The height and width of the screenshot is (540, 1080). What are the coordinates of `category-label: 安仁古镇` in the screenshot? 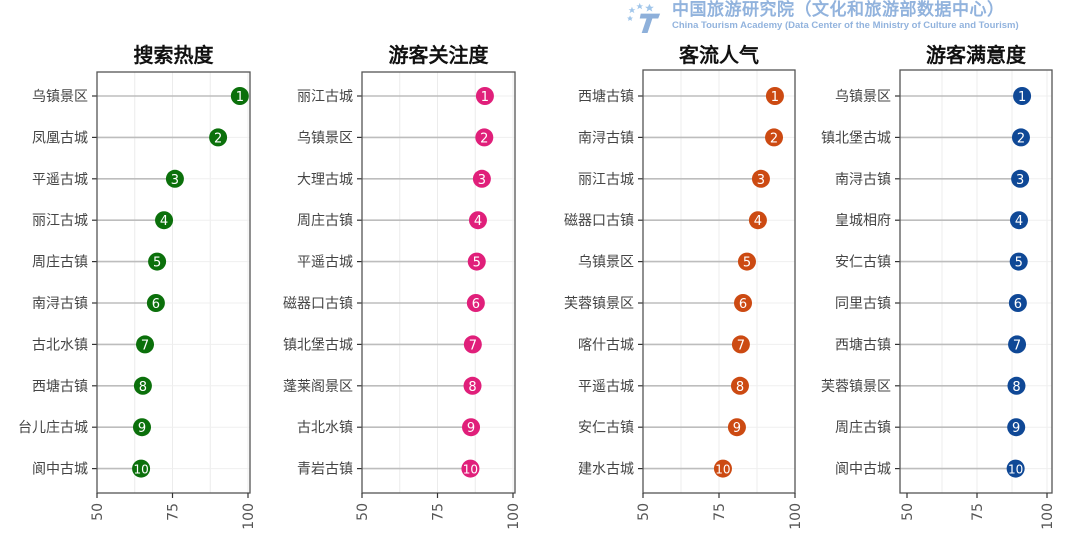 It's located at (863, 263).